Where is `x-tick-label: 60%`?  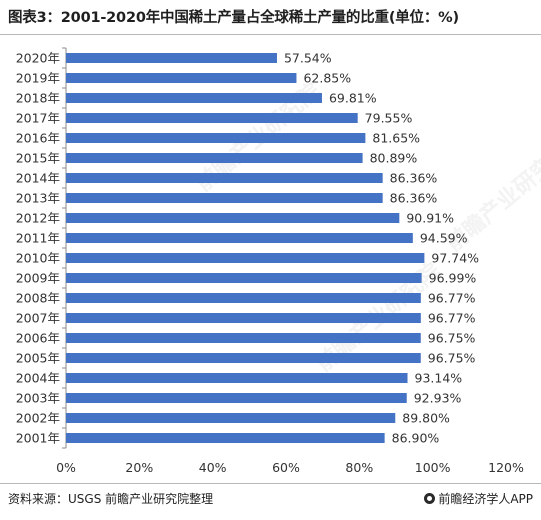
x-tick-label: 60% is located at coordinates (286, 467).